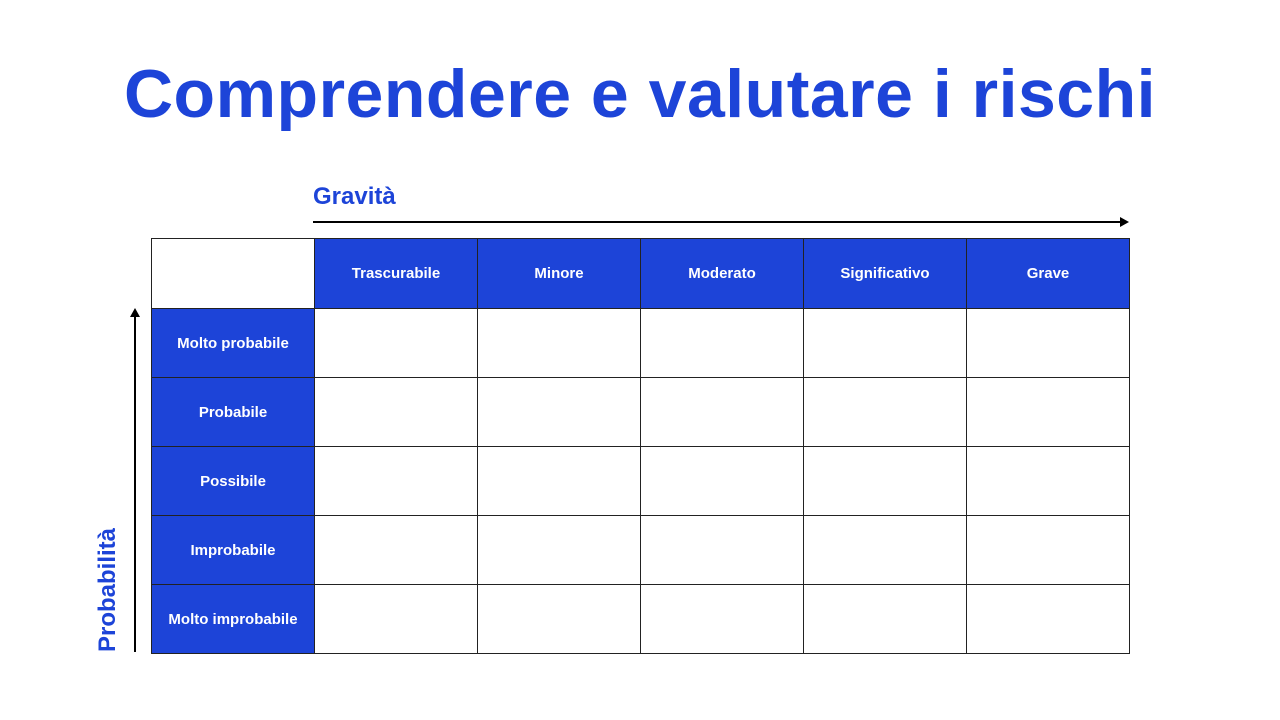 Image resolution: width=1280 pixels, height=720 pixels. What do you see at coordinates (233, 481) in the screenshot?
I see `row-header: Possibile` at bounding box center [233, 481].